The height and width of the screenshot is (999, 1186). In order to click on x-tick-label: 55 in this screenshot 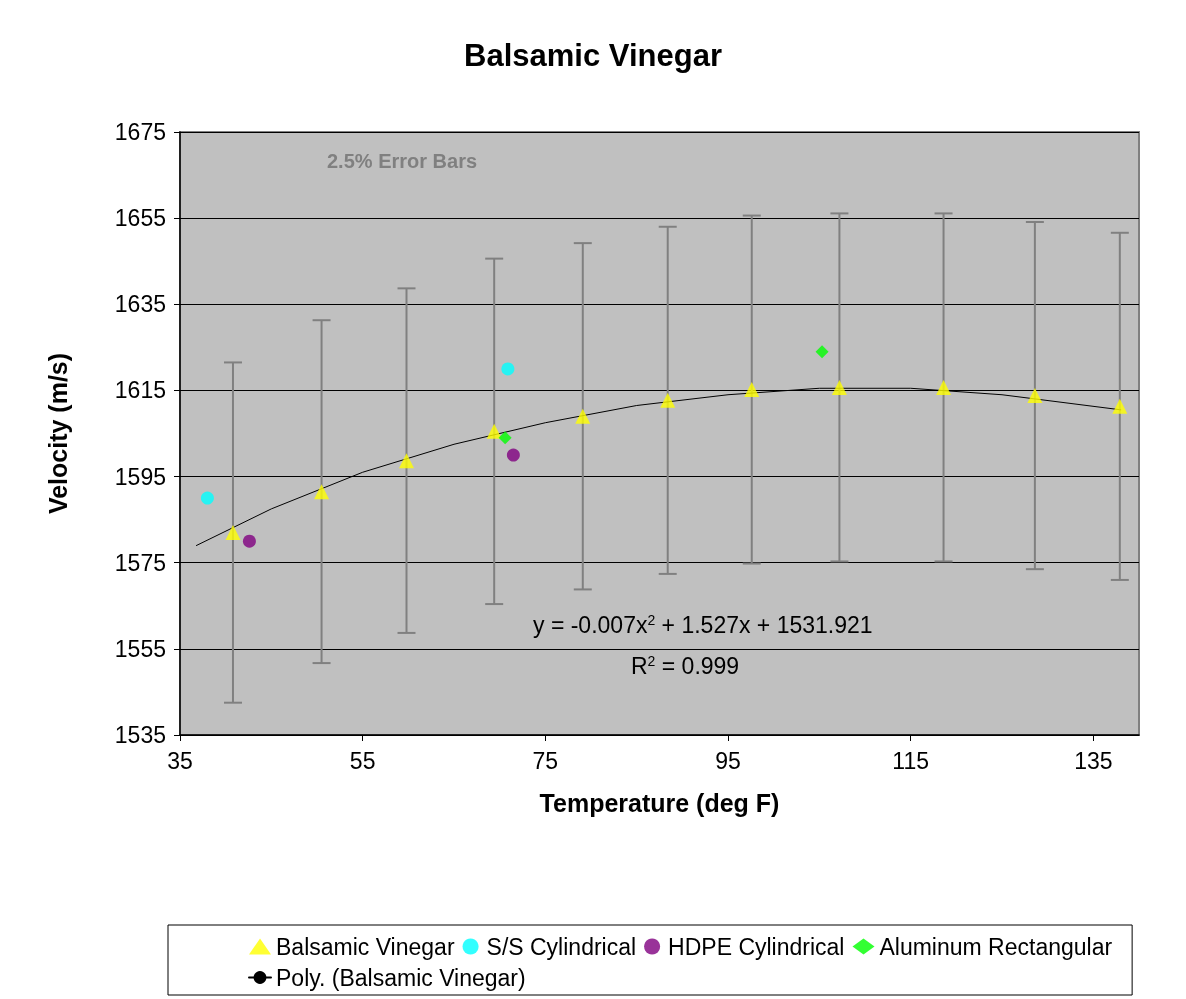, I will do `click(362, 760)`.